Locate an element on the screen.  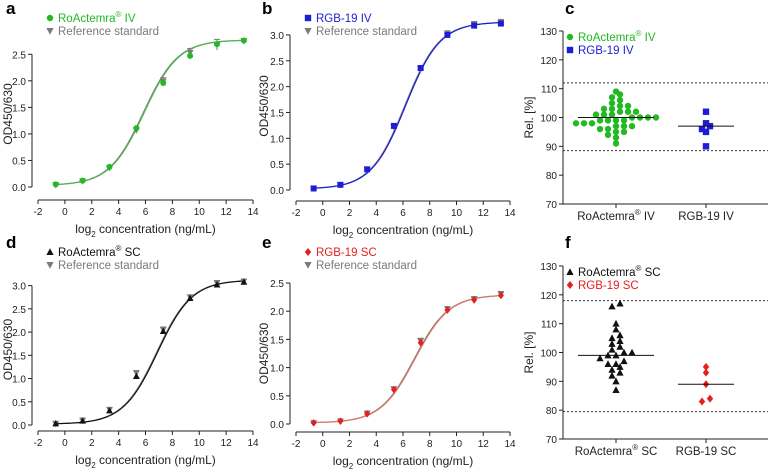
fit-curve-red is located at coordinates (407, 359).